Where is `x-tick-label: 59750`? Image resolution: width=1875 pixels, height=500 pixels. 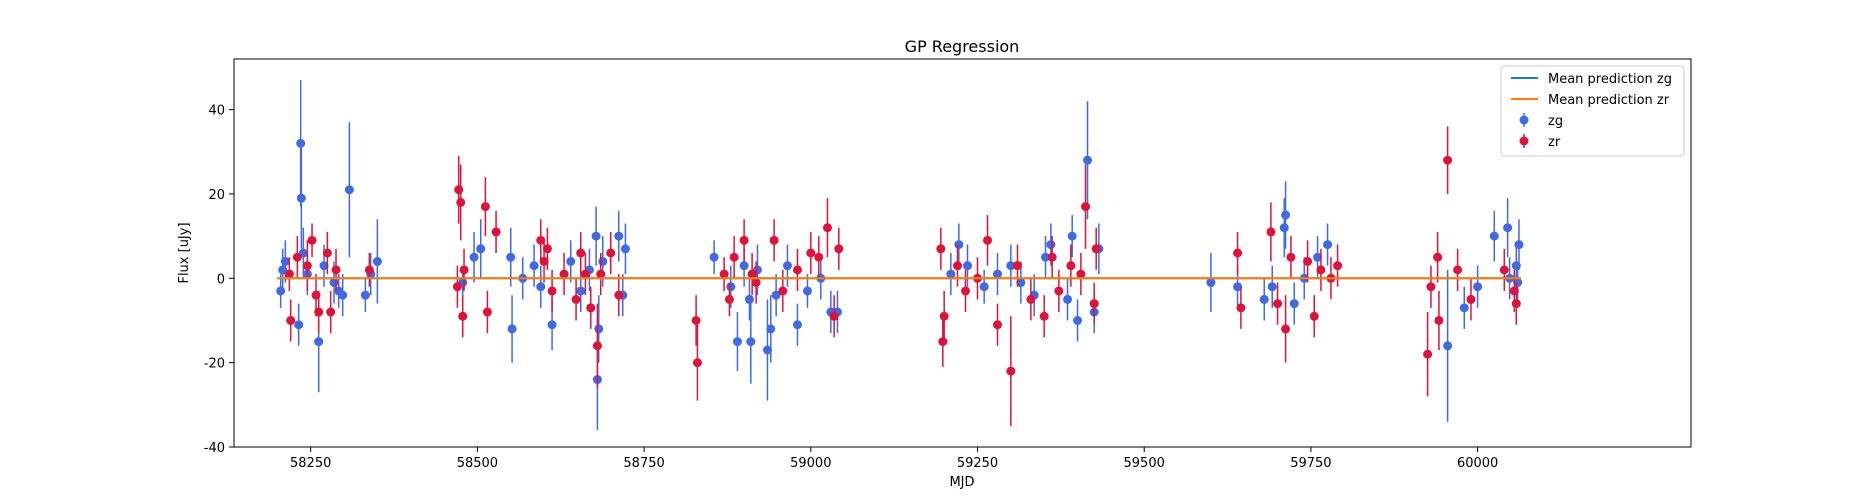
x-tick-label: 59750 is located at coordinates (1310, 463).